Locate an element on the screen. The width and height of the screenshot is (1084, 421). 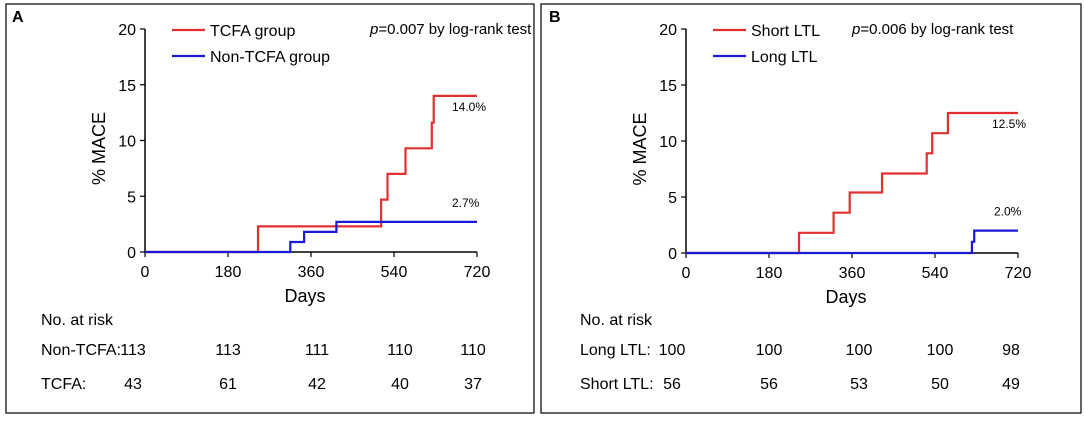
panel-a-y-tick-label: 0 is located at coordinates (131, 253).